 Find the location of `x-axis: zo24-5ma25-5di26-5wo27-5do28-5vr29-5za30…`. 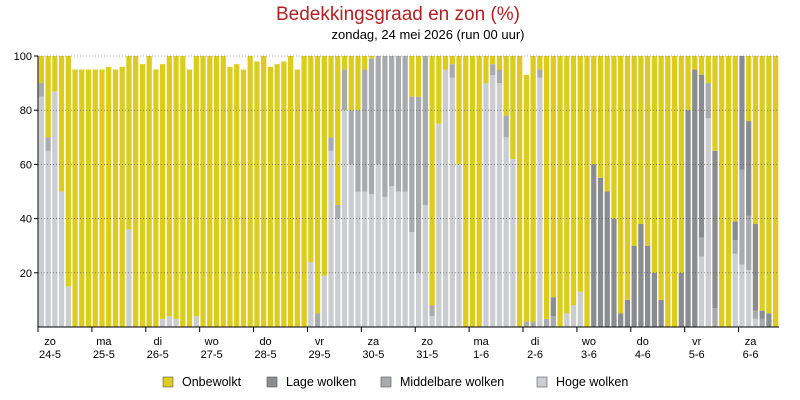

x-axis: zo24-5ma25-5di26-5wo27-5do28-5vr29-5za30… is located at coordinates (408, 343).